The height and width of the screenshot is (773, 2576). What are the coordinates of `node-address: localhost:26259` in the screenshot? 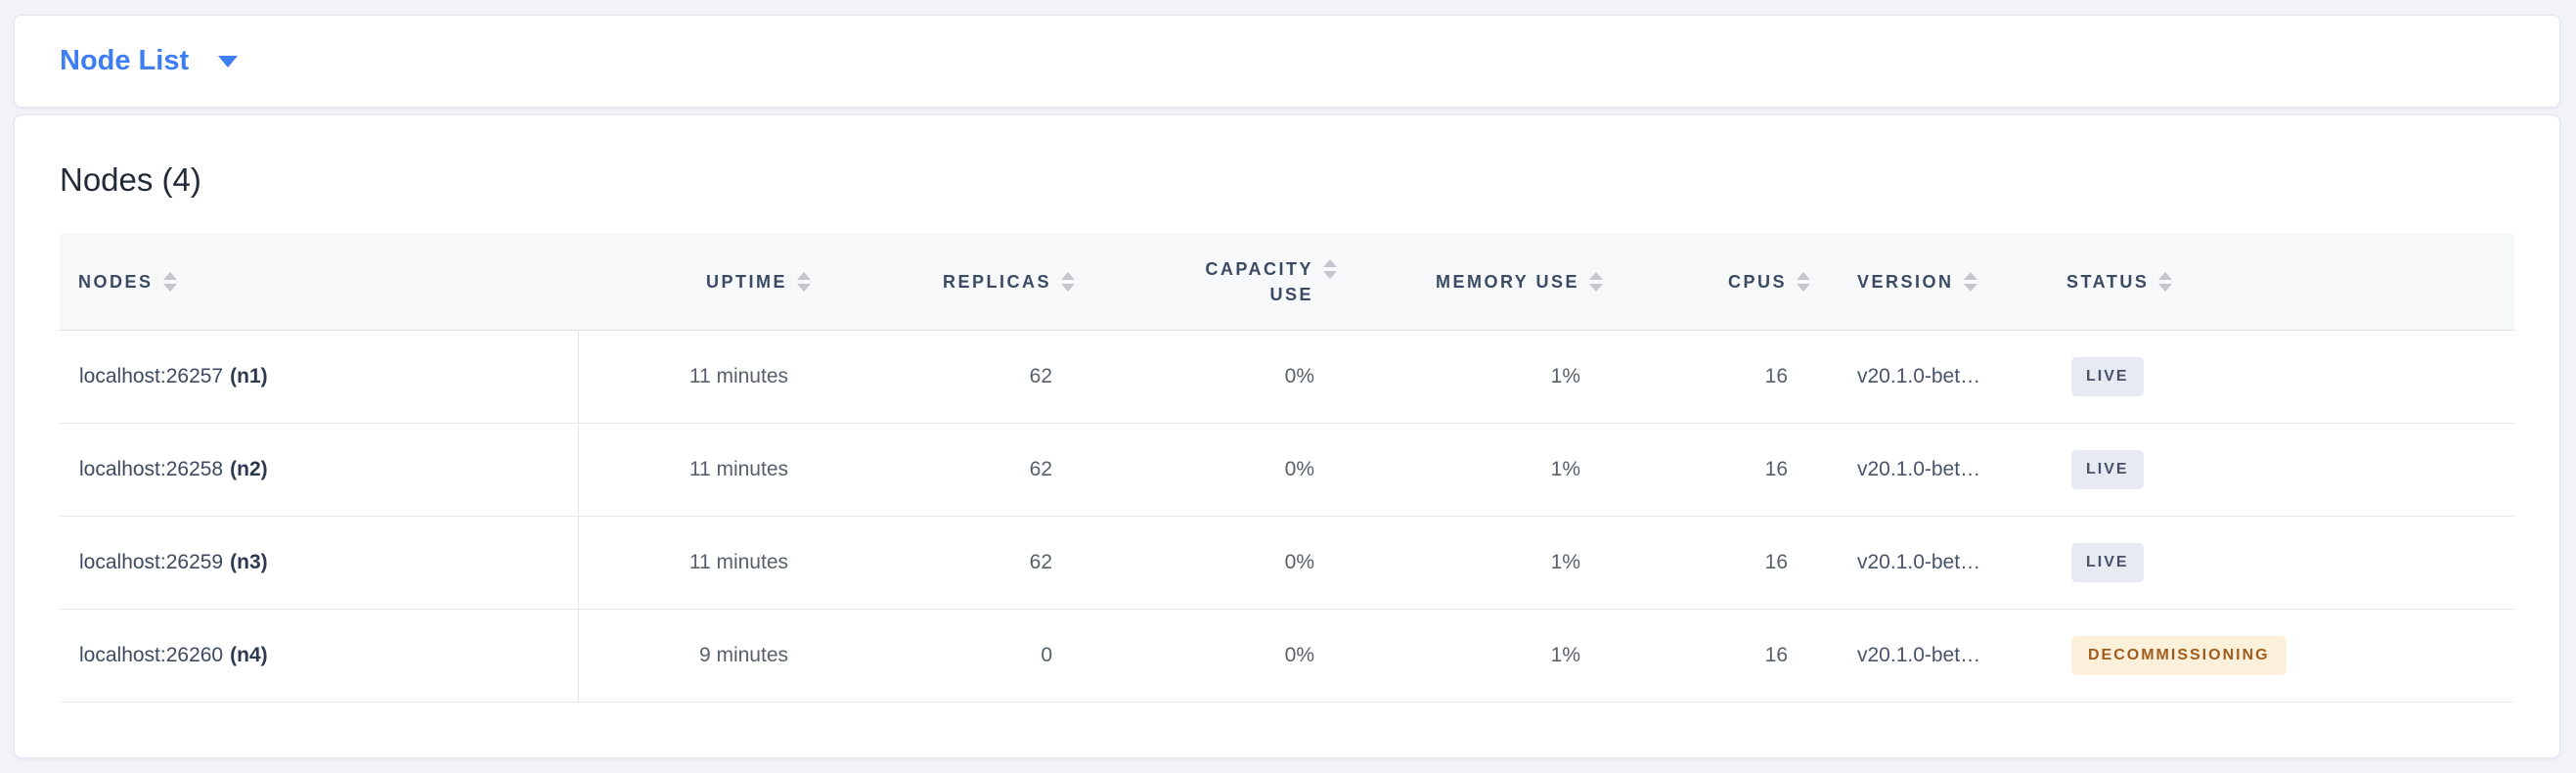 It's located at (151, 562).